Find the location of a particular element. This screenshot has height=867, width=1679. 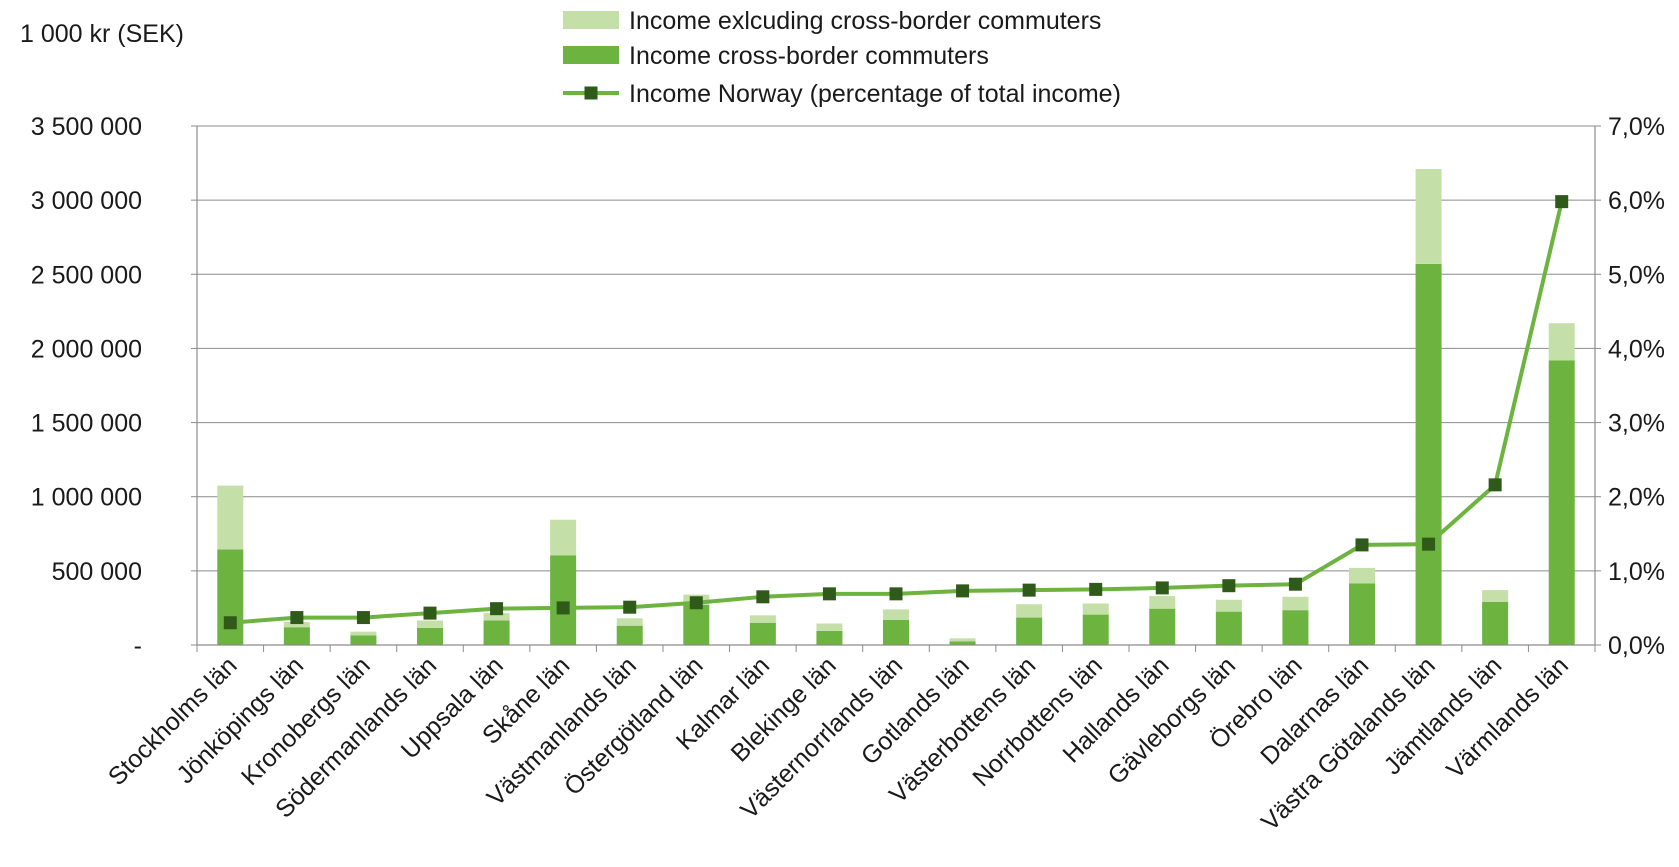

right-tick-label: 4,0% is located at coordinates (1636, 349).